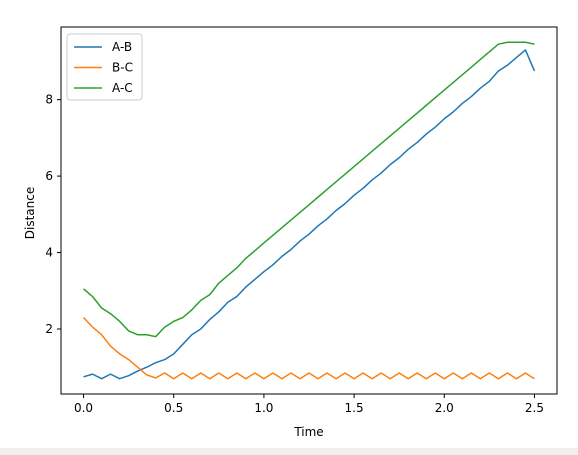 The height and width of the screenshot is (455, 578). What do you see at coordinates (49, 329) in the screenshot?
I see `y-tick-label: 2` at bounding box center [49, 329].